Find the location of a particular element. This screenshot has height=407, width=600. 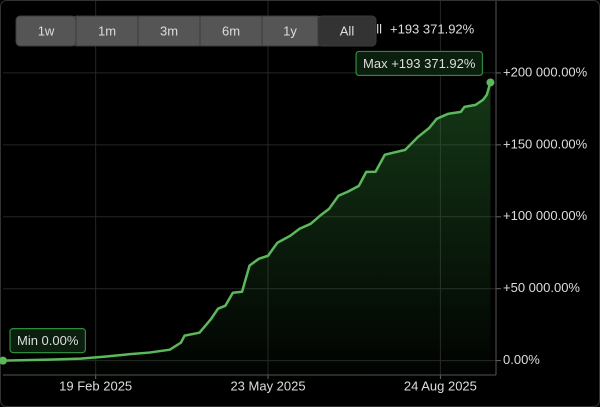

summary-value: +193 371.92% is located at coordinates (432, 28).